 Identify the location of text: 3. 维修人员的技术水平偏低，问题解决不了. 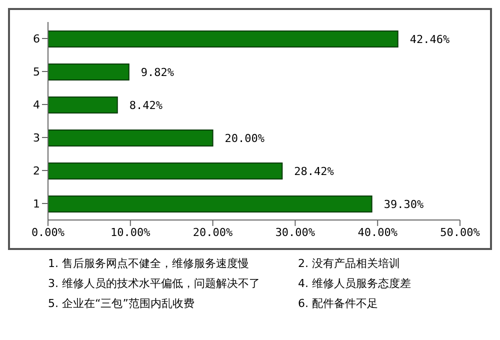
(154, 284).